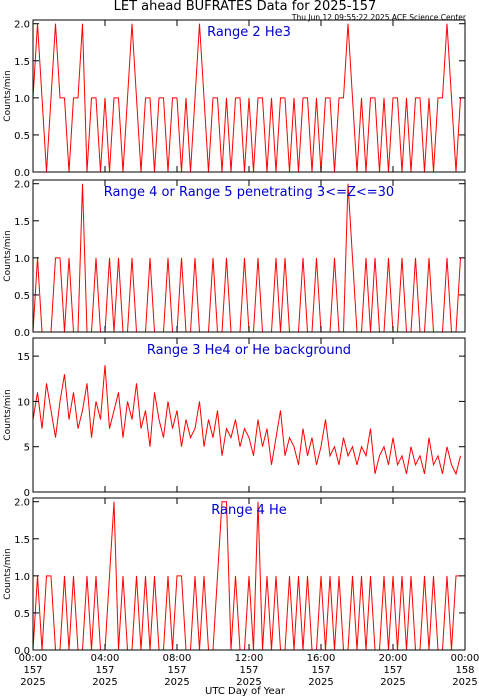 The image size is (479, 700). Describe the element at coordinates (177, 658) in the screenshot. I see `x-tick-label: 08:00` at that location.